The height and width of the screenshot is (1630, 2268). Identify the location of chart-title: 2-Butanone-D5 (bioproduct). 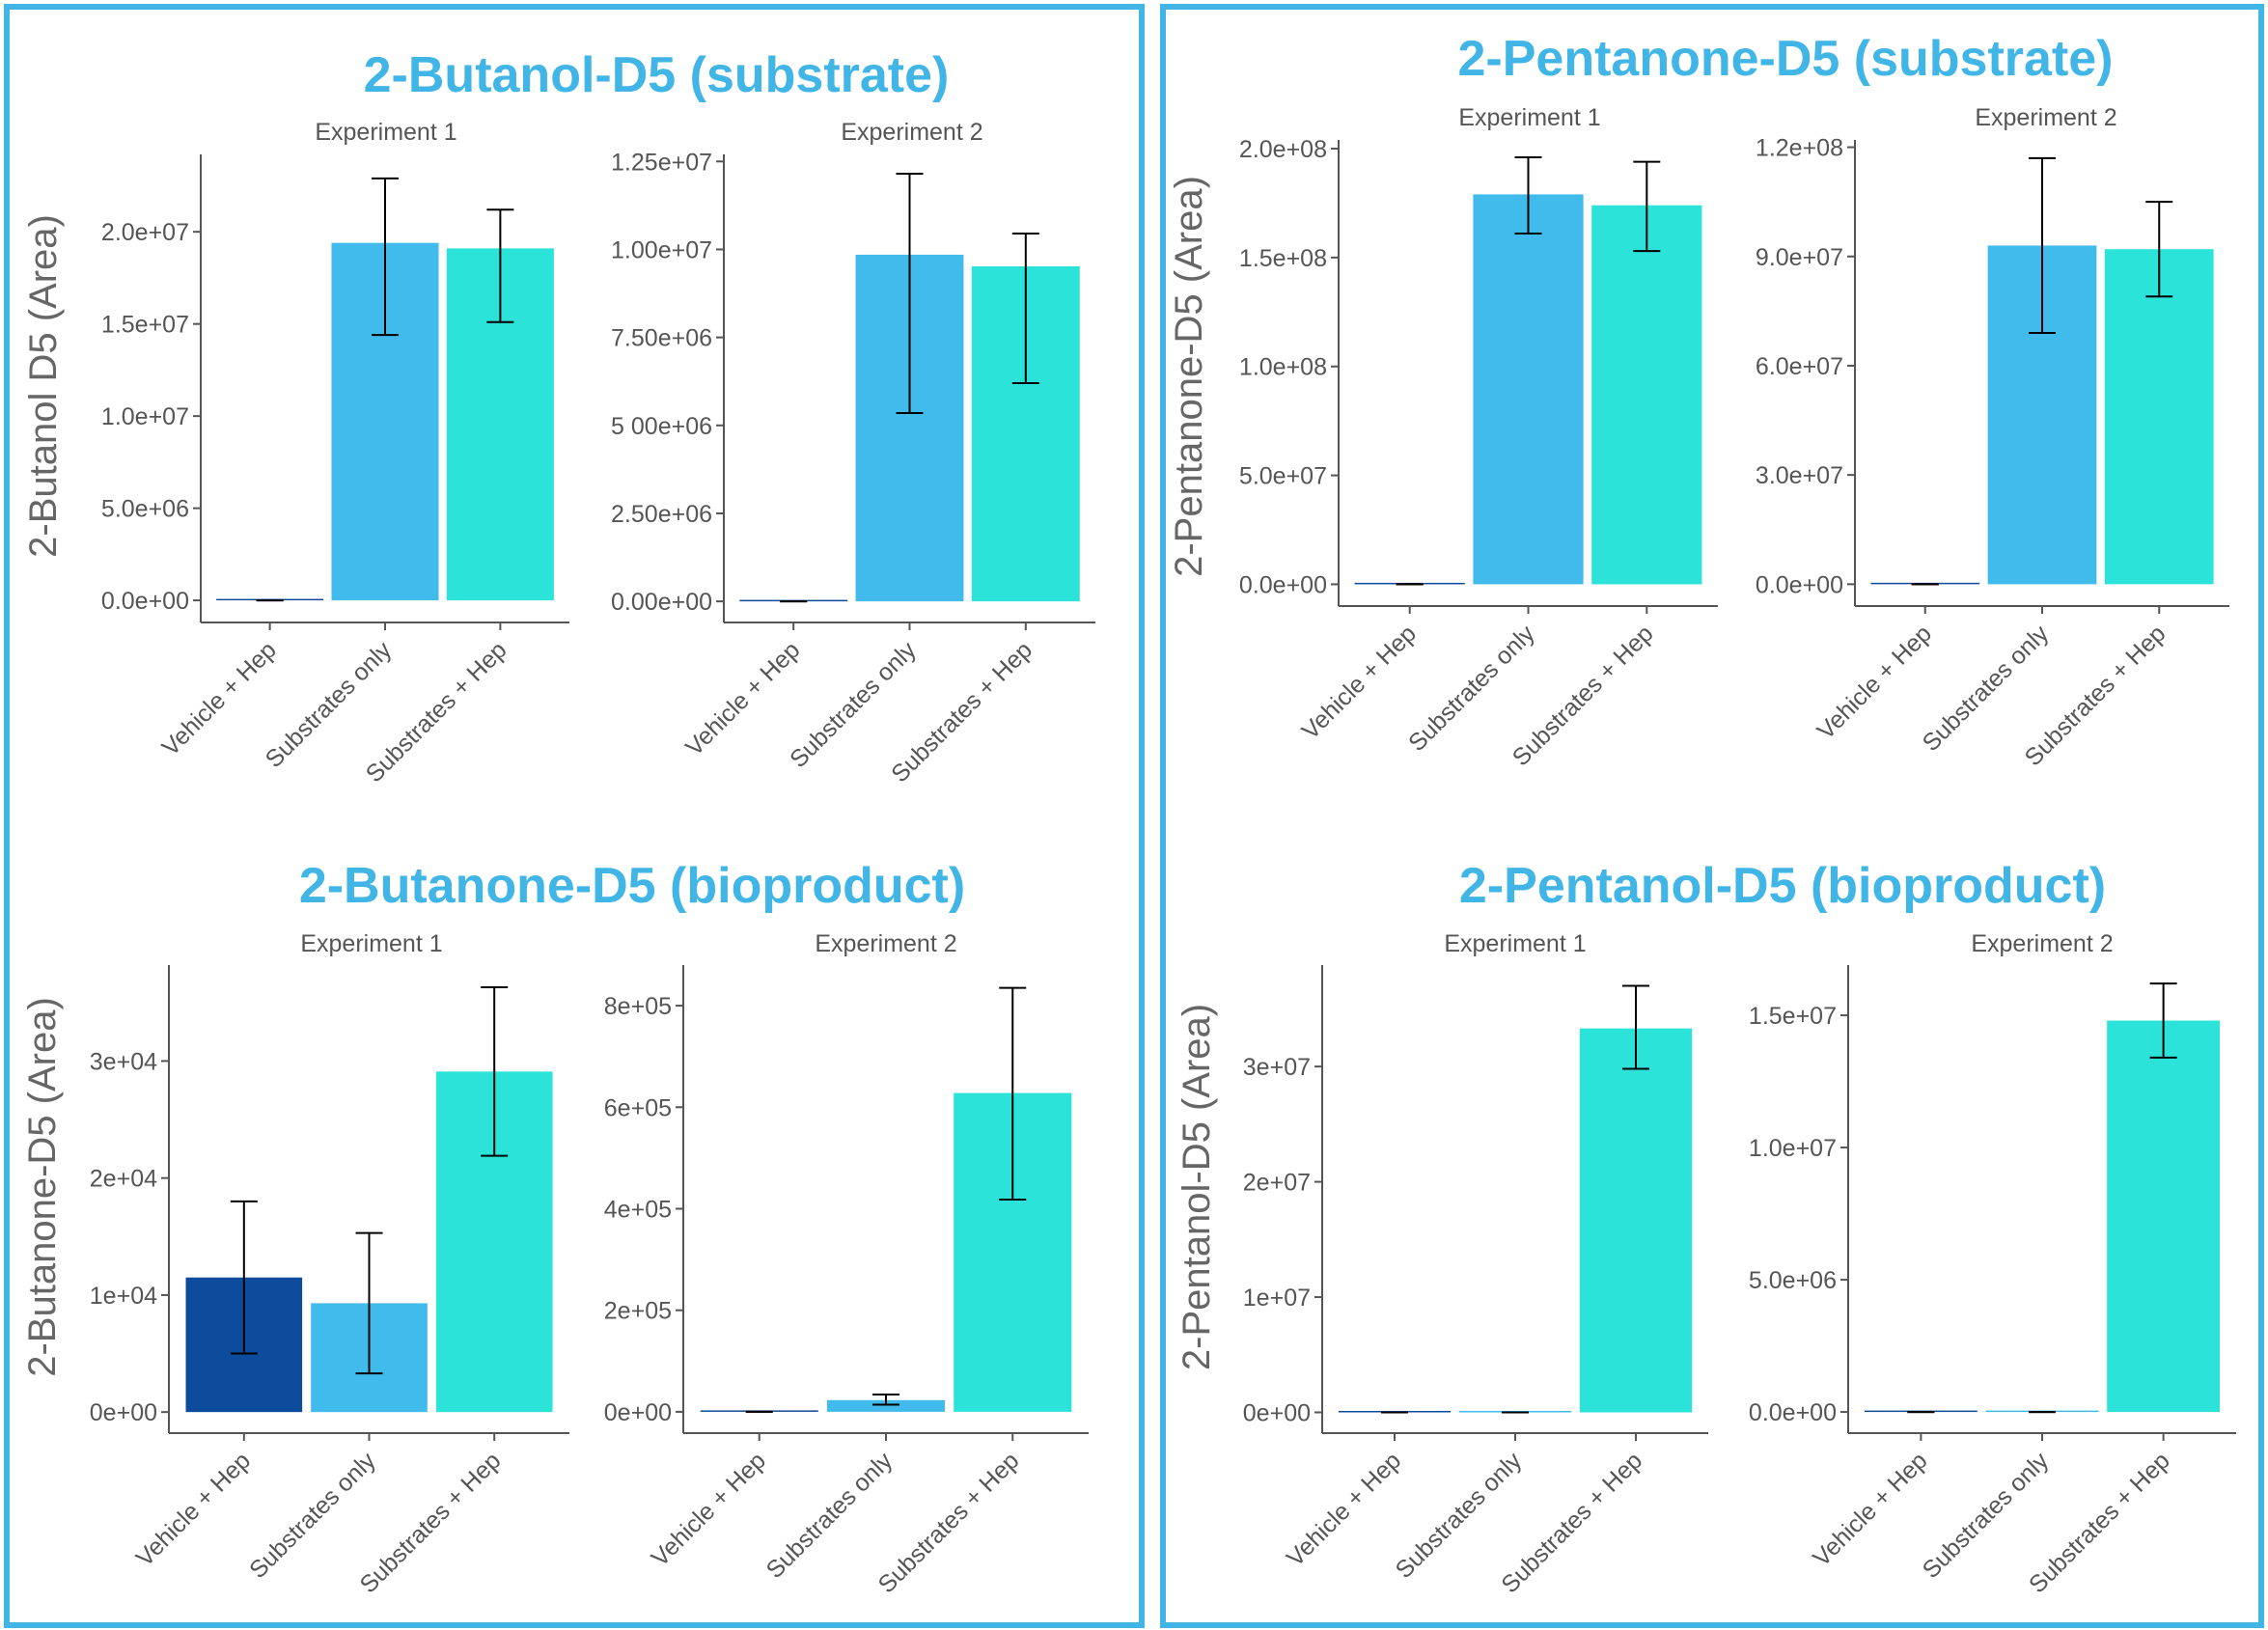
(632, 886).